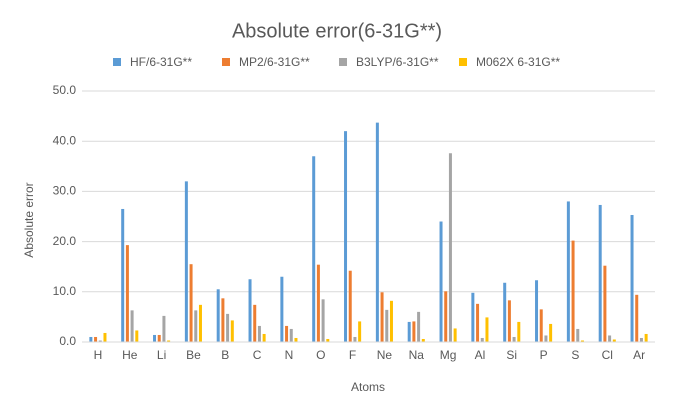  I want to click on x-tick-label: O, so click(320, 355).